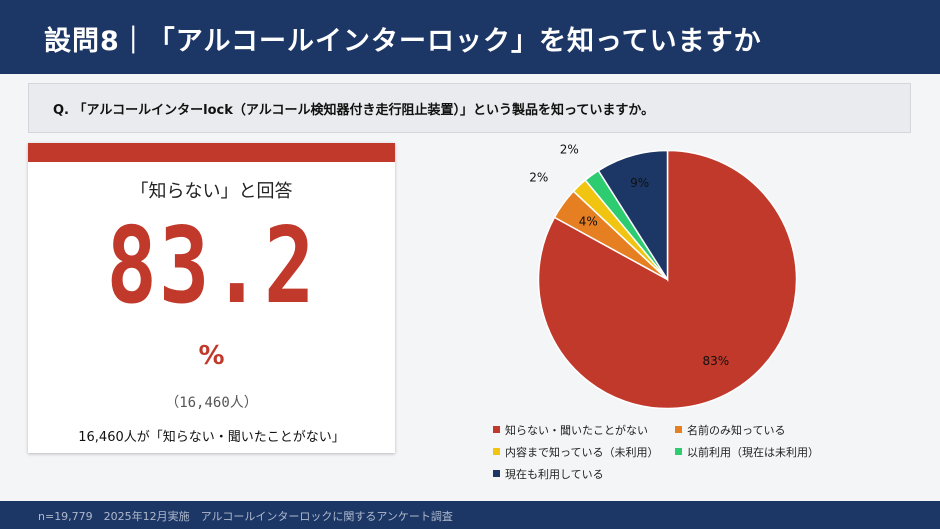 This screenshot has width=940, height=529. Describe the element at coordinates (554, 474) in the screenshot. I see `legend-label: 現在も利用している` at that location.